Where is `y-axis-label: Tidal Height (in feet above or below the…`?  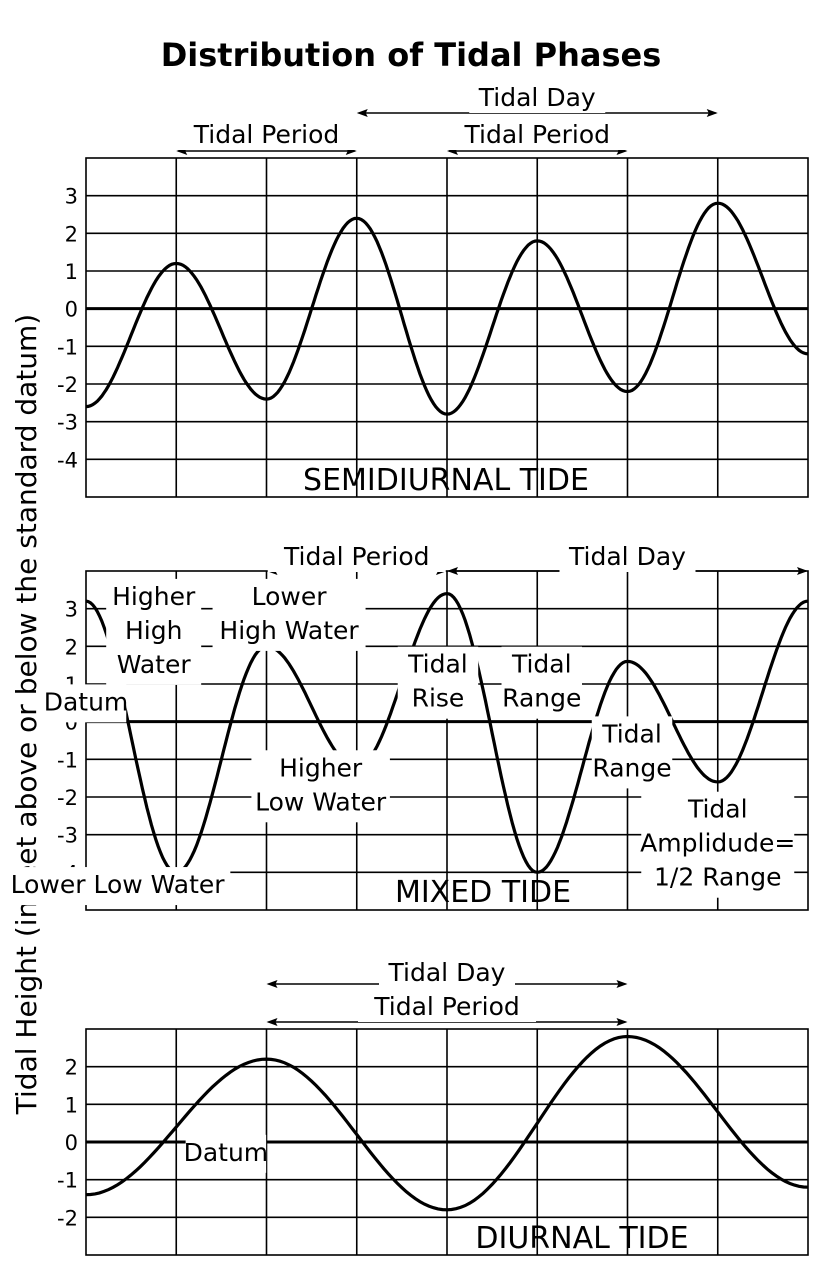 y-axis-label: Tidal Height (in feet above or below the… is located at coordinates (26, 714).